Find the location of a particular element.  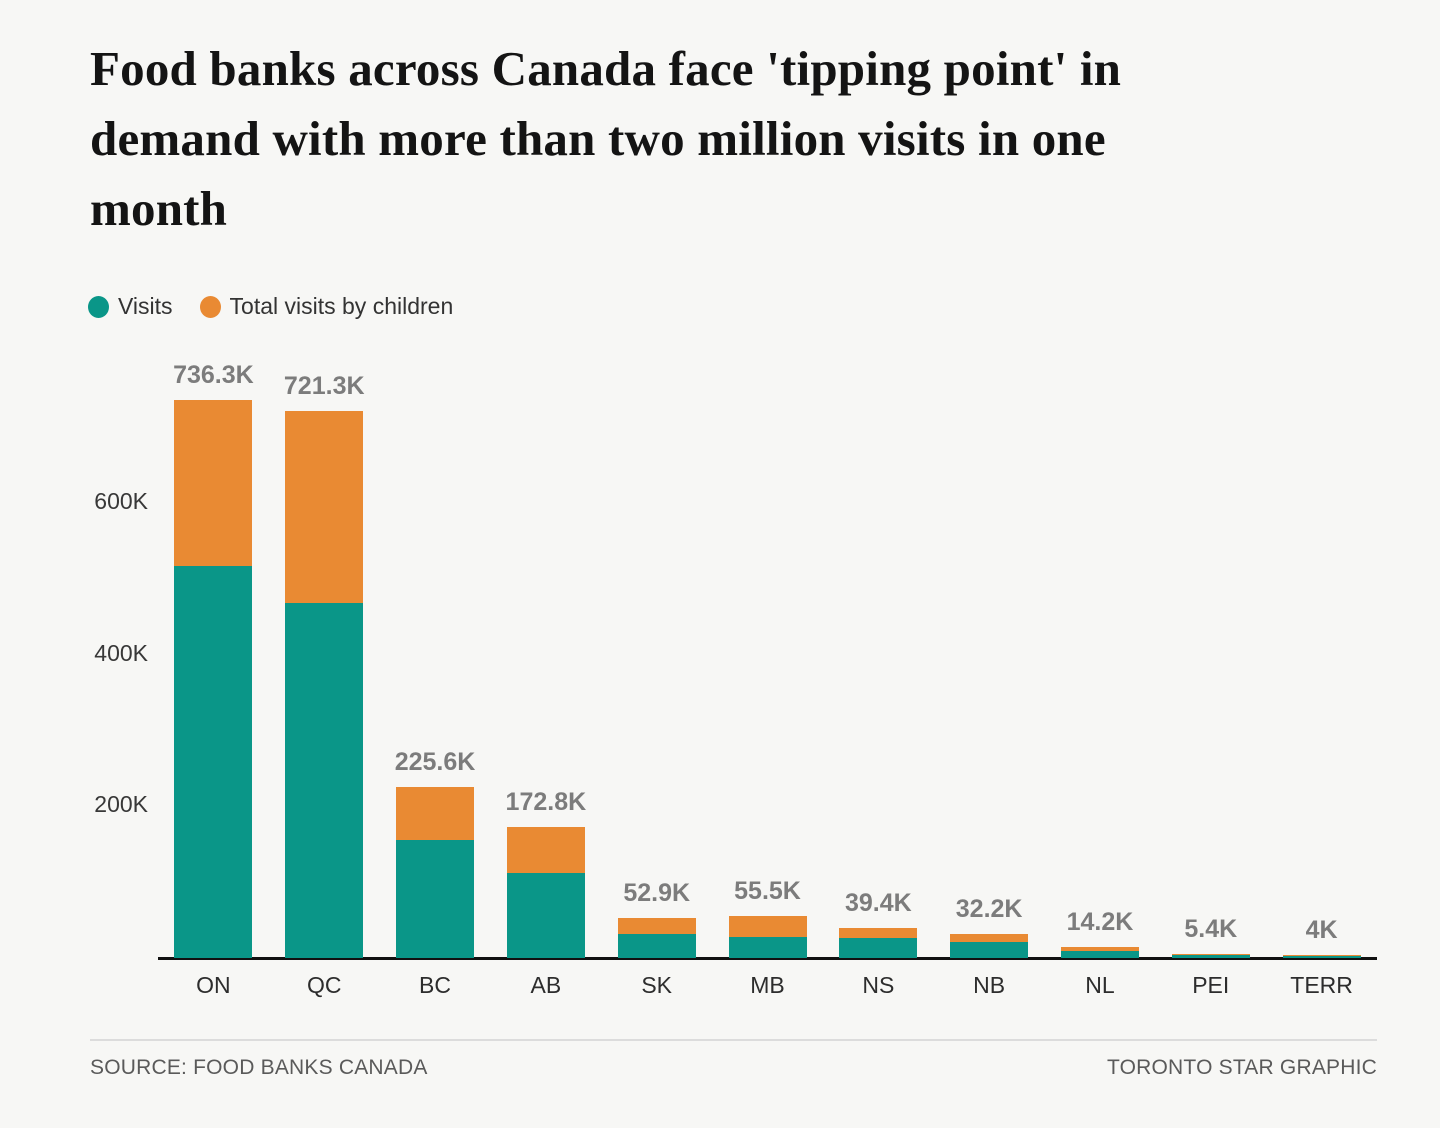

y-axis-tick-200K: 200K is located at coordinates (121, 804).